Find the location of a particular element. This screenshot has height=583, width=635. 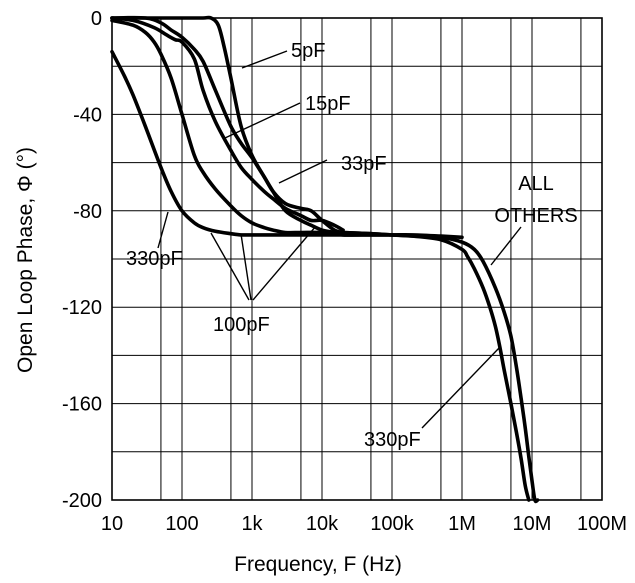

y-tick-label: -160 is located at coordinates (82, 405).